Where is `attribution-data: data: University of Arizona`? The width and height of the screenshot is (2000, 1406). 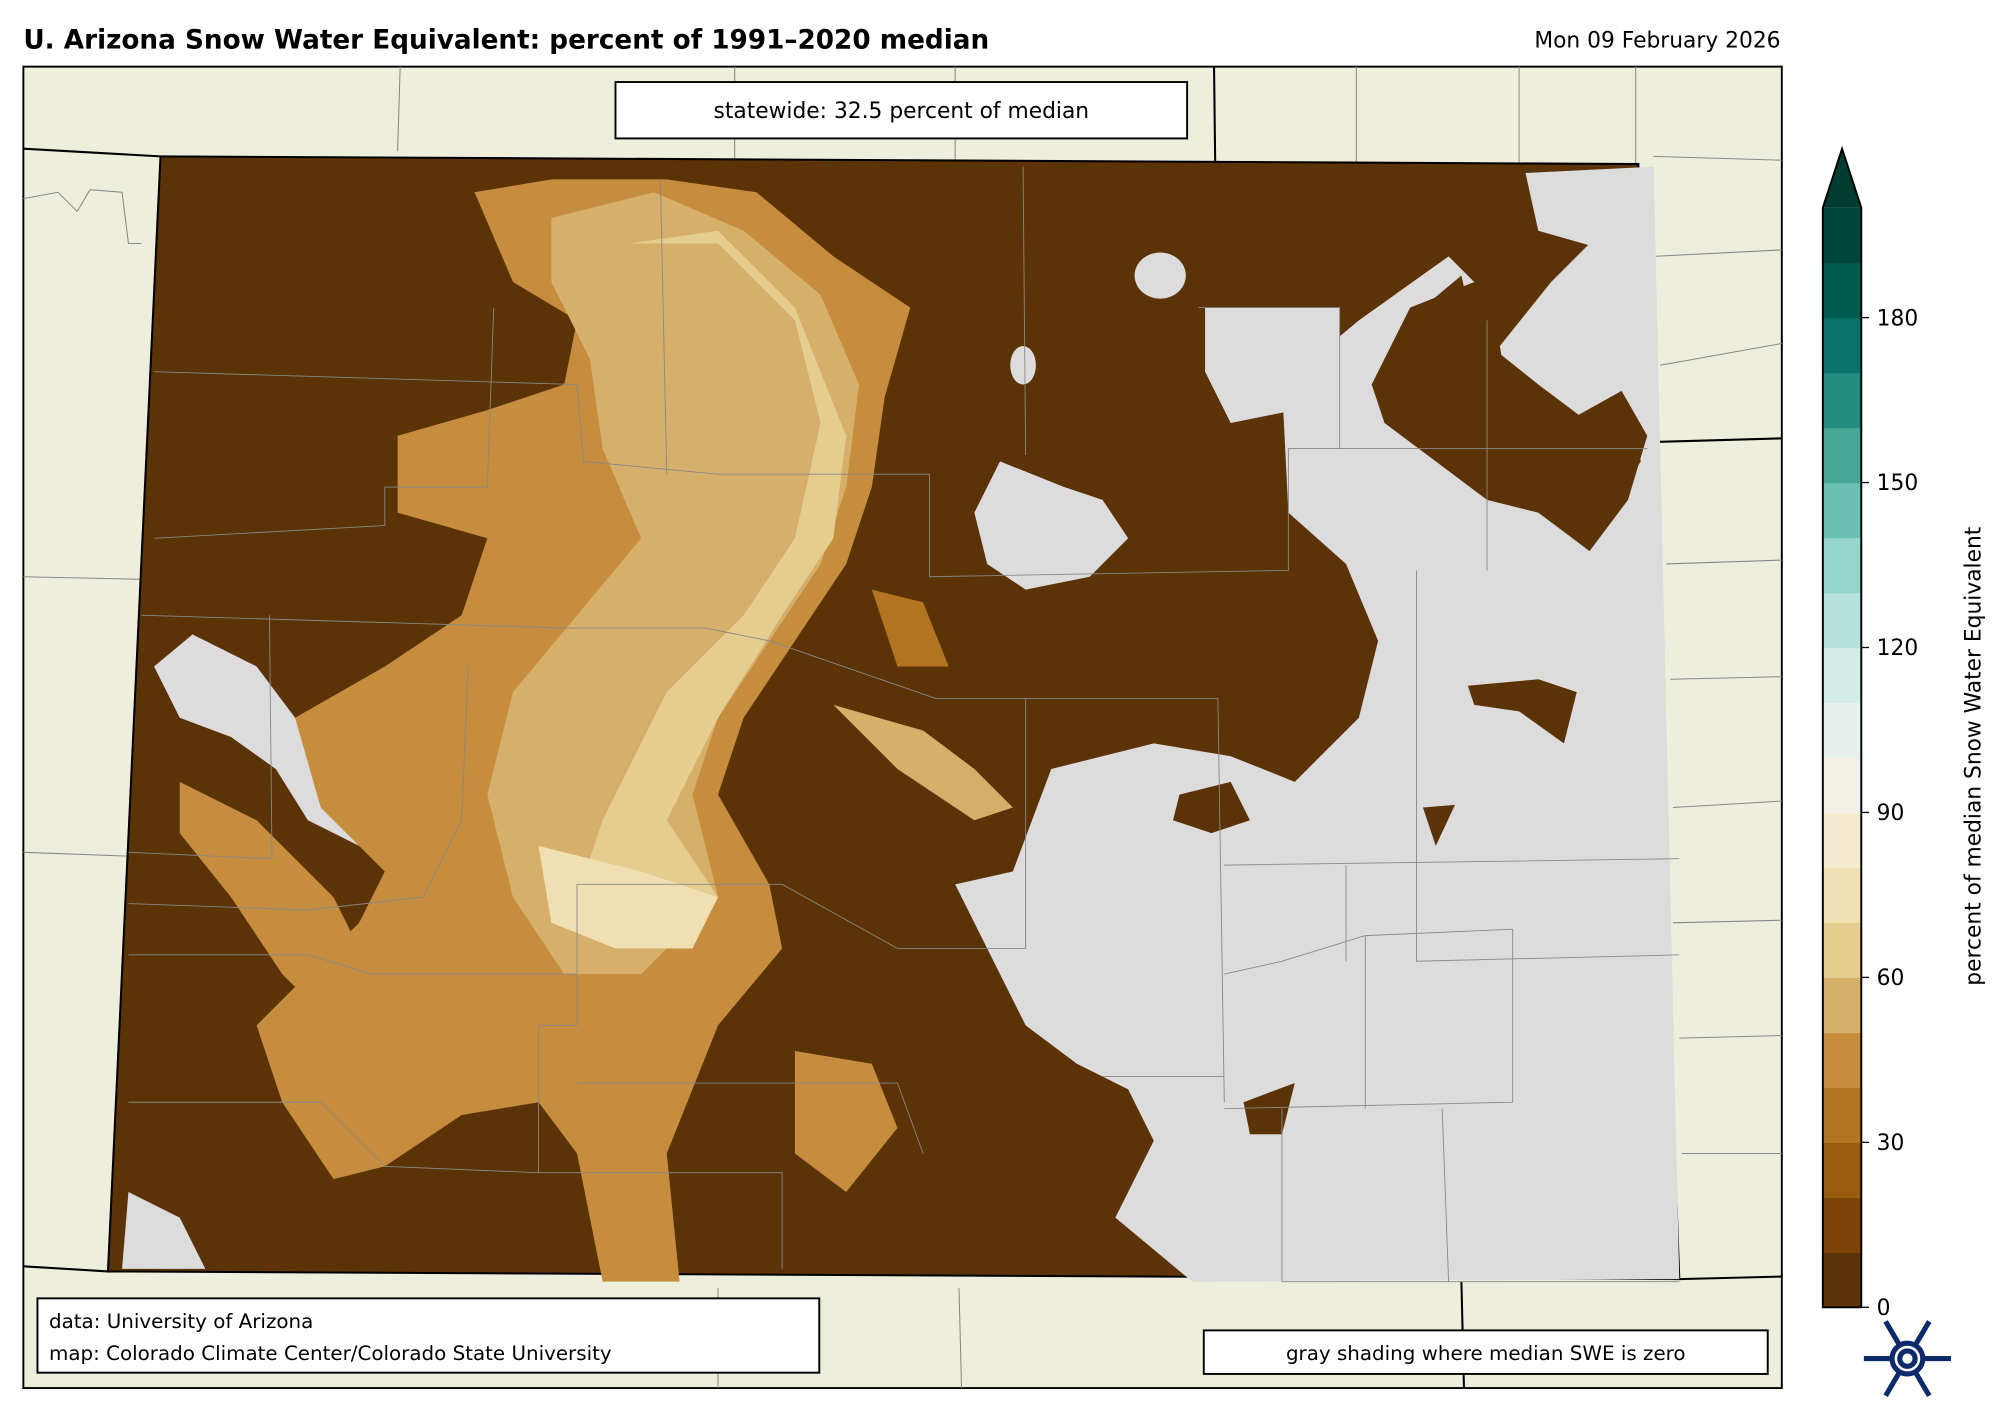 attribution-data: data: University of Arizona is located at coordinates (181, 1321).